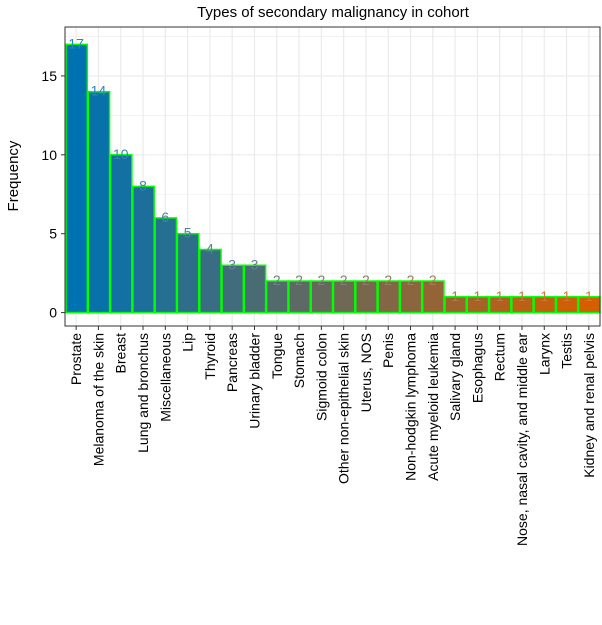 This screenshot has width=602, height=625. What do you see at coordinates (53, 313) in the screenshot?
I see `y-tick-label: 0` at bounding box center [53, 313].